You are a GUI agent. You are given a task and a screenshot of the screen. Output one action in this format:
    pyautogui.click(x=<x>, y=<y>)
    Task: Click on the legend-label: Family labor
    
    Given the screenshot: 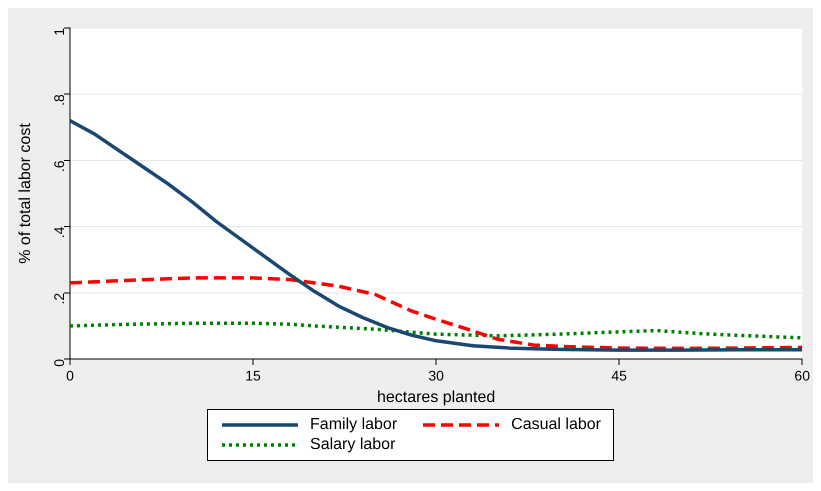 What is the action you would take?
    pyautogui.click(x=354, y=425)
    